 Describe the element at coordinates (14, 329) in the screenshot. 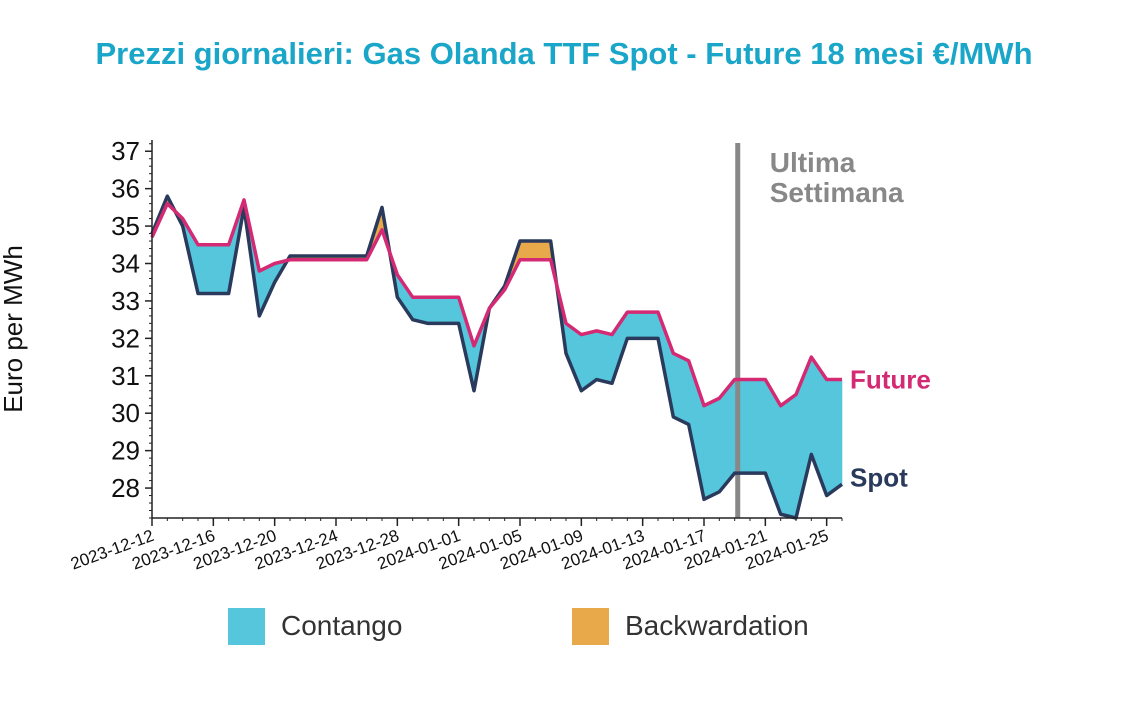

I see `y-axis-label: Euro per MWh` at that location.